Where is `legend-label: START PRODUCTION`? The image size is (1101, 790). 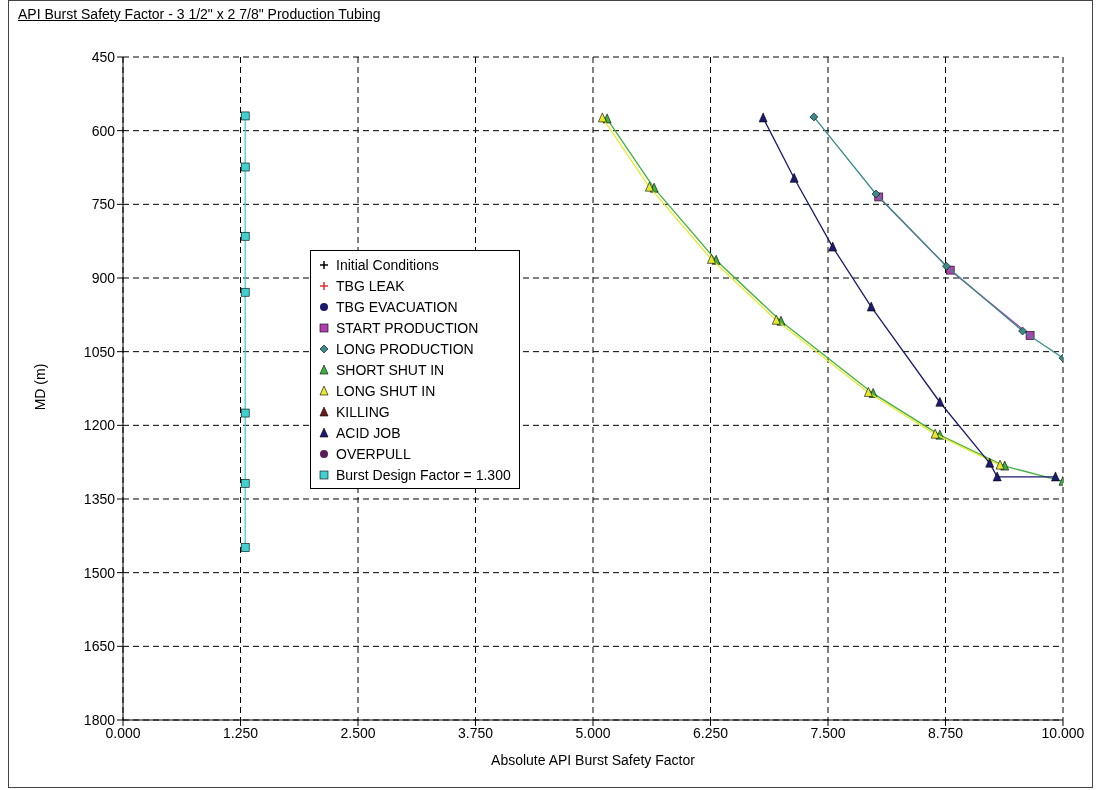 legend-label: START PRODUCTION is located at coordinates (407, 327).